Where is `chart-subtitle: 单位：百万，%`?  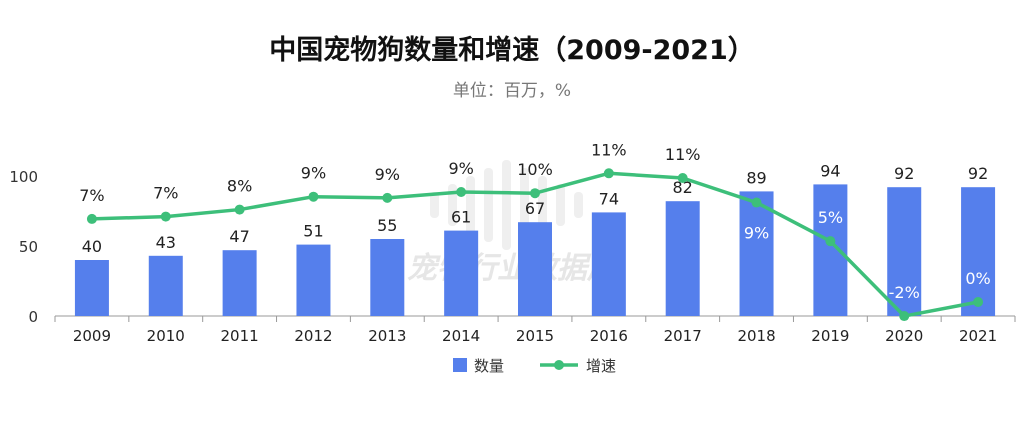
chart-subtitle: 单位：百万，% is located at coordinates (512, 91).